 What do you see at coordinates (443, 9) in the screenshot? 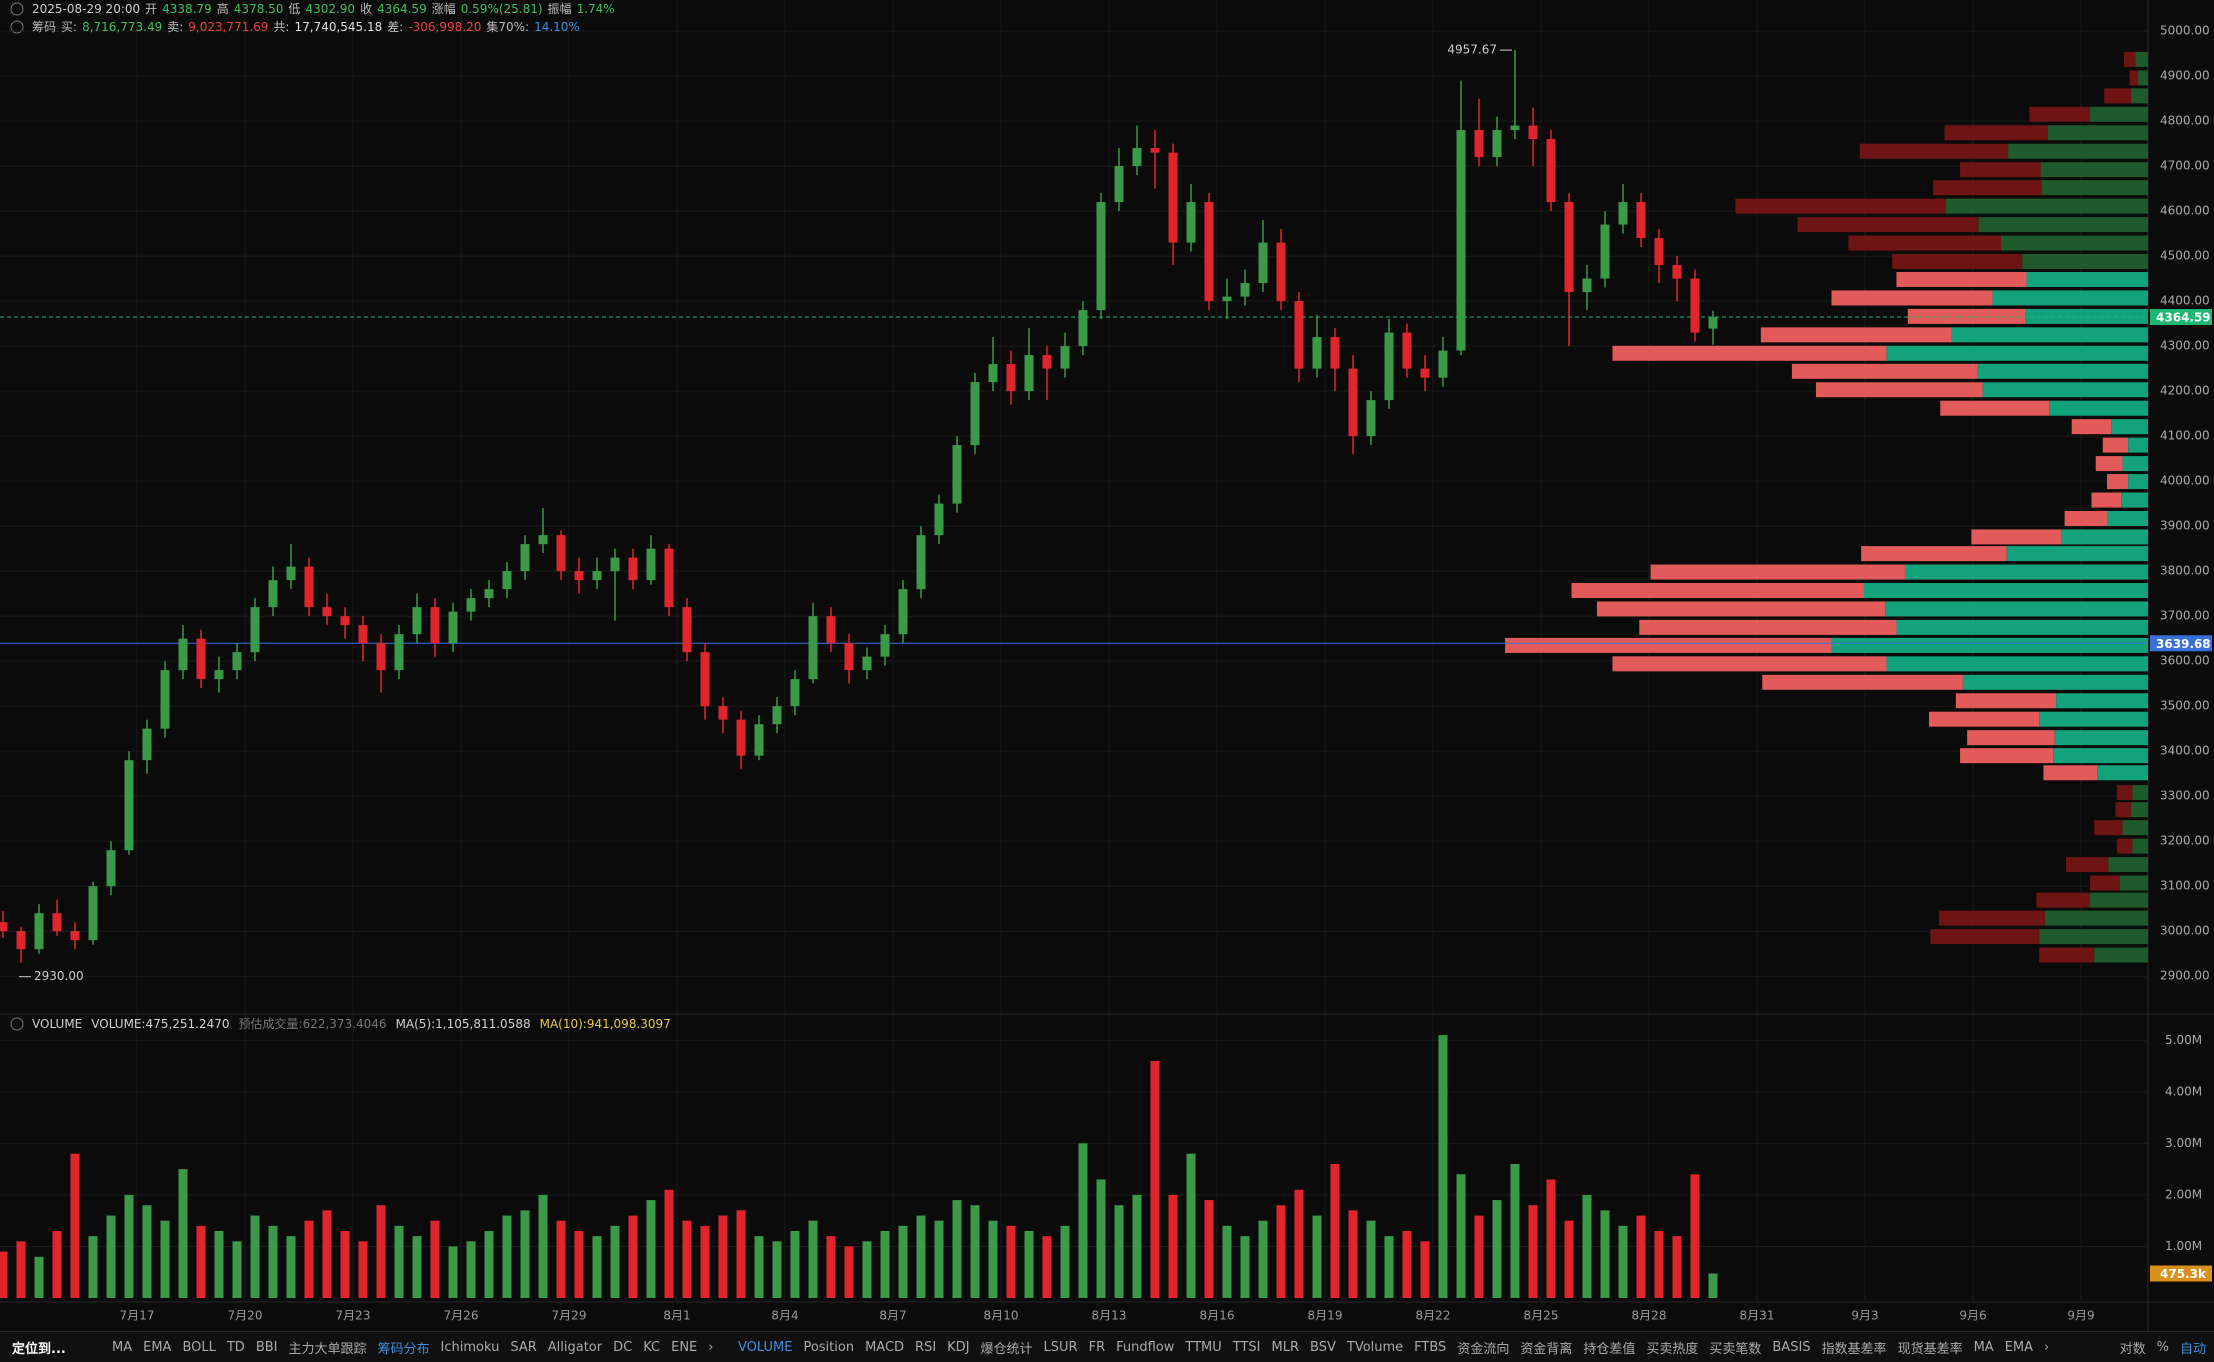
I see `header-item: 涨幅` at bounding box center [443, 9].